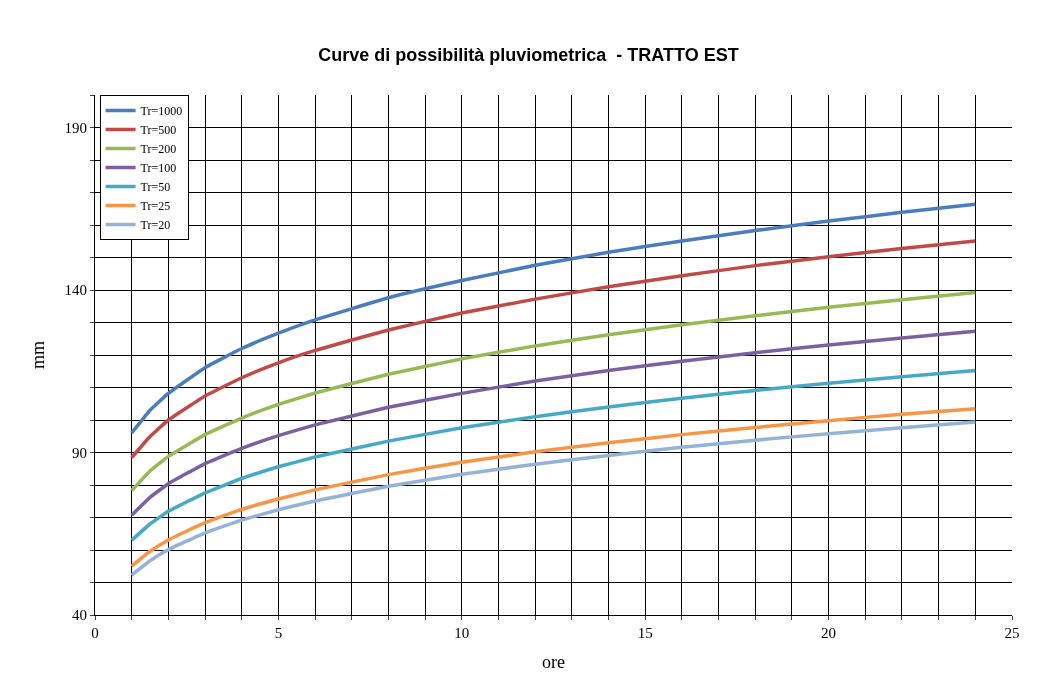  What do you see at coordinates (79, 615) in the screenshot?
I see `y-tick-label: 40` at bounding box center [79, 615].